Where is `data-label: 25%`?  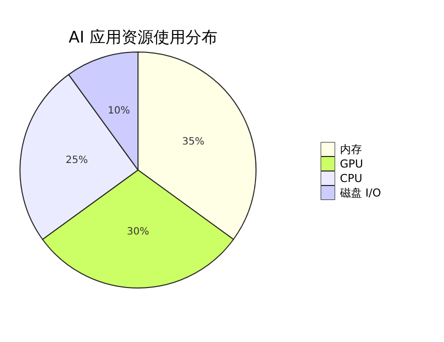 data-label: 25% is located at coordinates (77, 160).